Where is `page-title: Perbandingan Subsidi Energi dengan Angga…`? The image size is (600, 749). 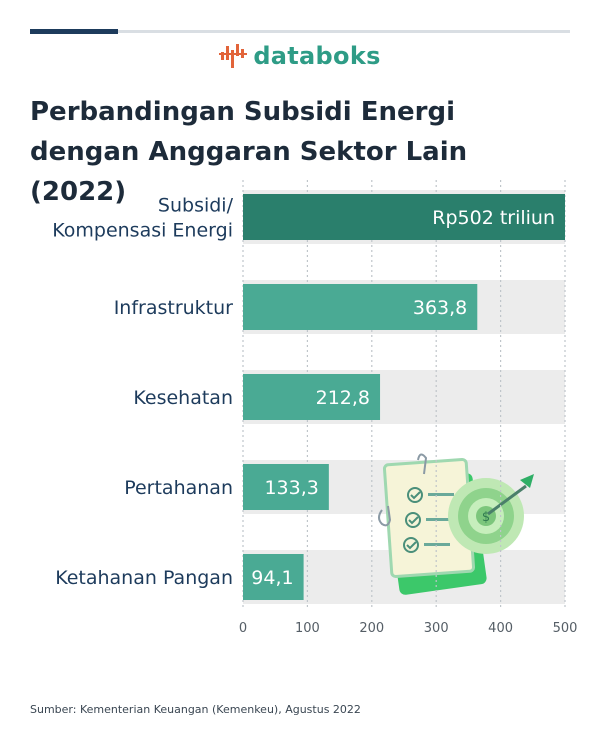 page-title: Perbandingan Subsidi Energi dengan Angga… is located at coordinates (249, 152).